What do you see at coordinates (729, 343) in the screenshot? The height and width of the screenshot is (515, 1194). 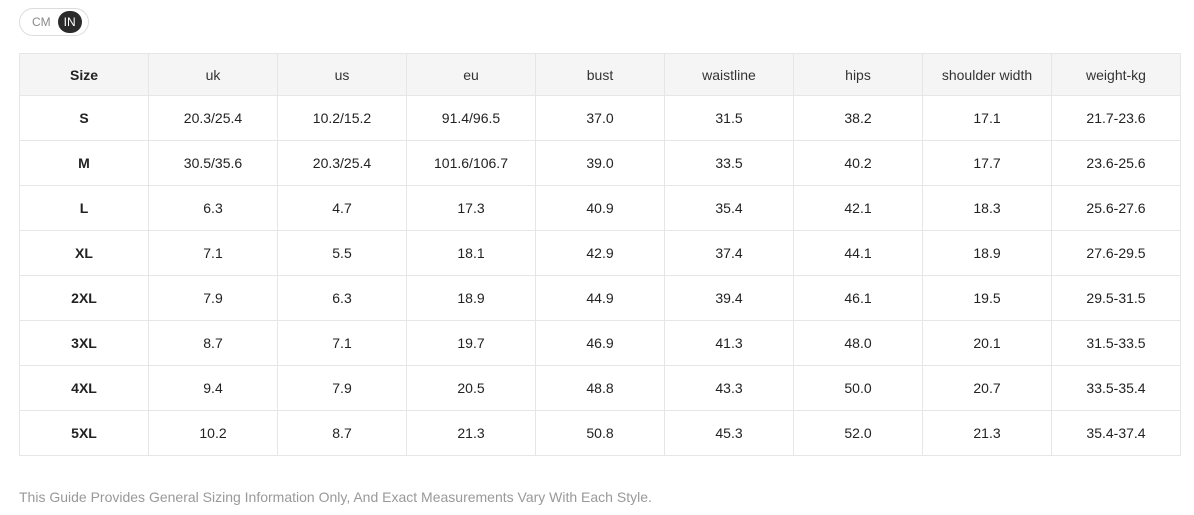 I see `measurement-cell: 41.3` at bounding box center [729, 343].